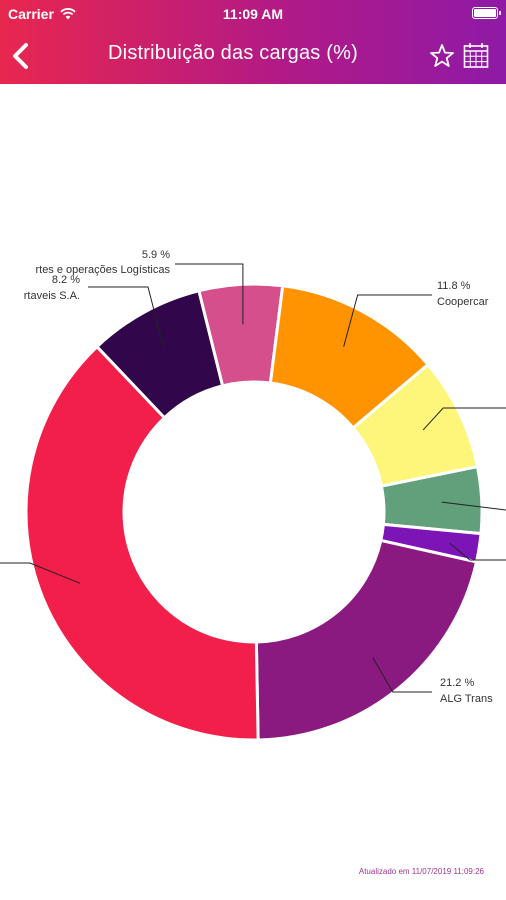  I want to click on calendar-button, so click(476, 55).